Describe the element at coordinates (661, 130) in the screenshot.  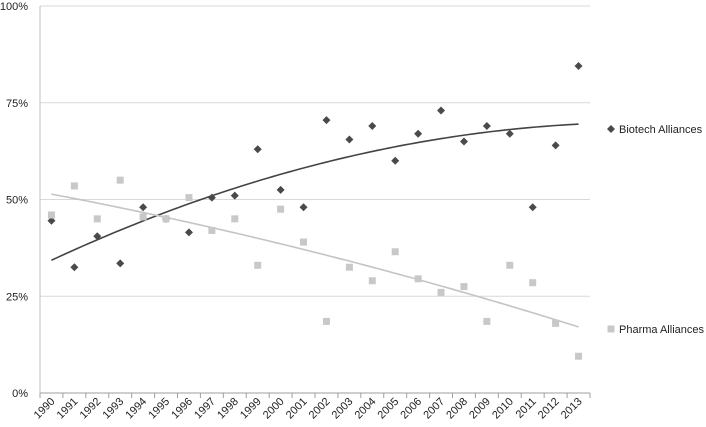
I see `legend-label: Biotech Alliances` at that location.